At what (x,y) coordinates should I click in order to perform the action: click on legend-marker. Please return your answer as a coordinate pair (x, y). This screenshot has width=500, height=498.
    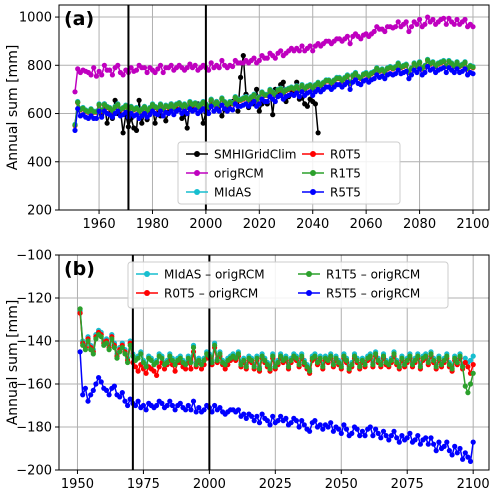
    Looking at the image, I should click on (147, 274).